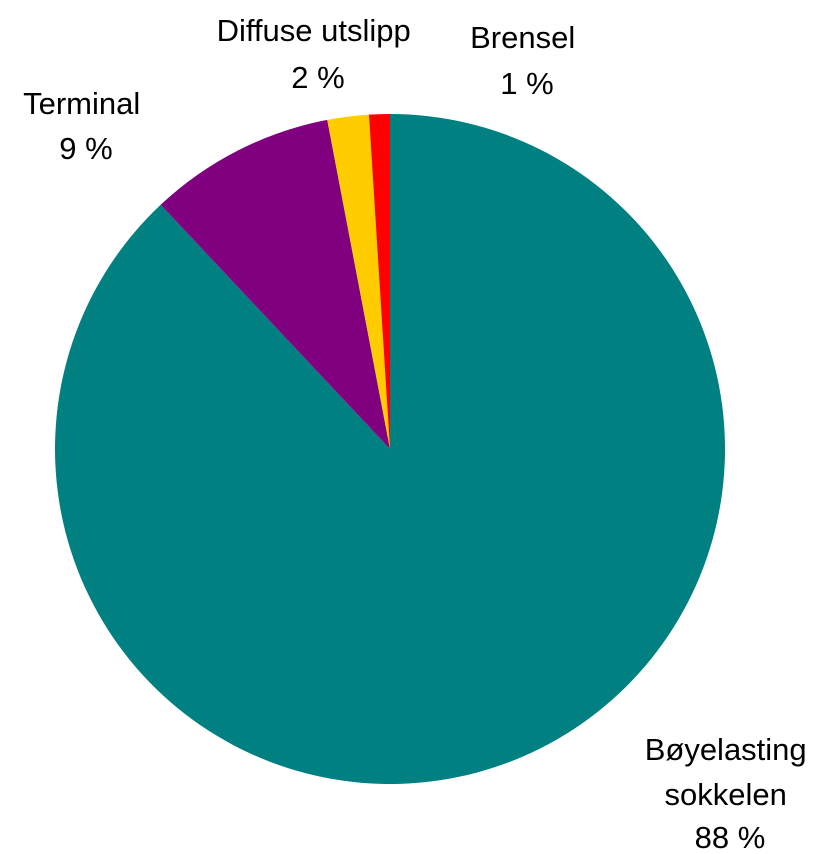 The height and width of the screenshot is (854, 829). What do you see at coordinates (358, 281) in the screenshot?
I see `slice-diffuse-utslipp` at bounding box center [358, 281].